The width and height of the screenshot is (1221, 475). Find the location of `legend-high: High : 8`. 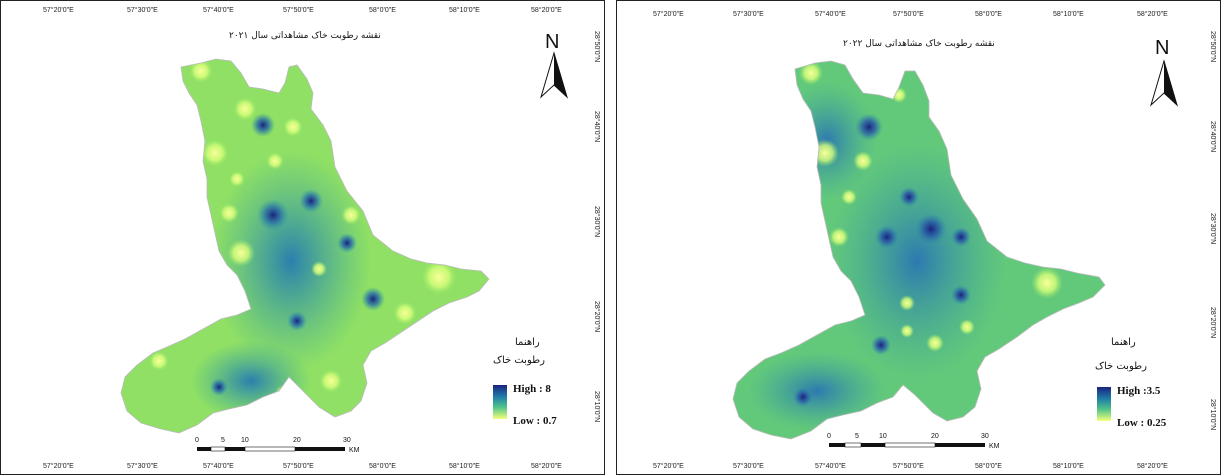

legend-high: High : 8 is located at coordinates (532, 389).